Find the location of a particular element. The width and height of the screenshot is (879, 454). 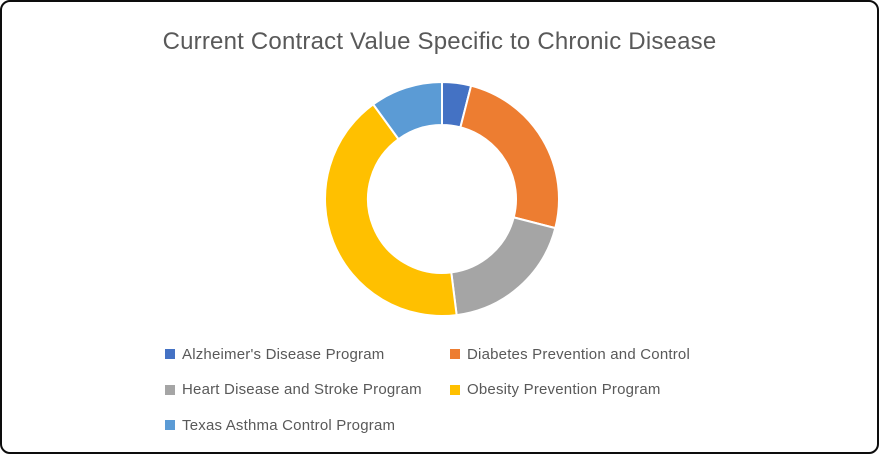

legend-item-heart-disease-and-stroke-program: Heart Disease and Stroke Program is located at coordinates (293, 390).